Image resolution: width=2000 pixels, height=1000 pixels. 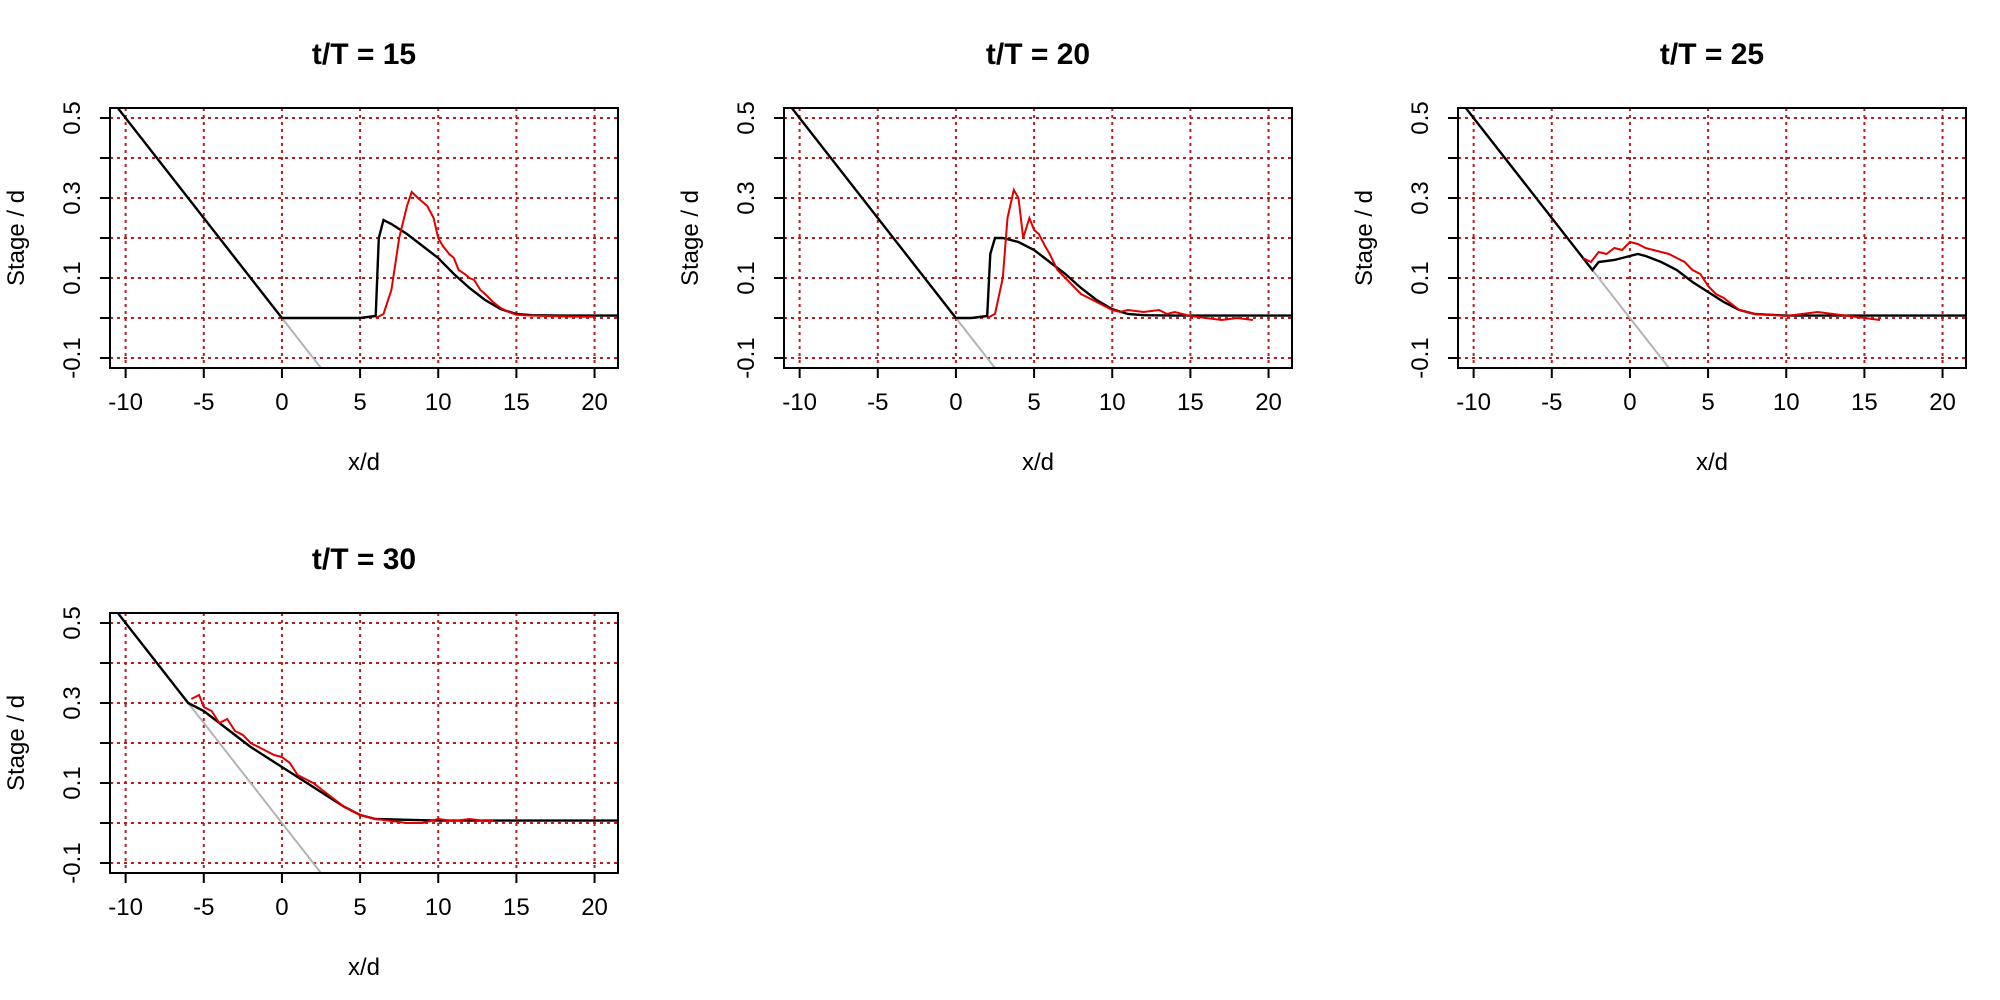 What do you see at coordinates (1038, 54) in the screenshot?
I see `chart-title: t/T = 20` at bounding box center [1038, 54].